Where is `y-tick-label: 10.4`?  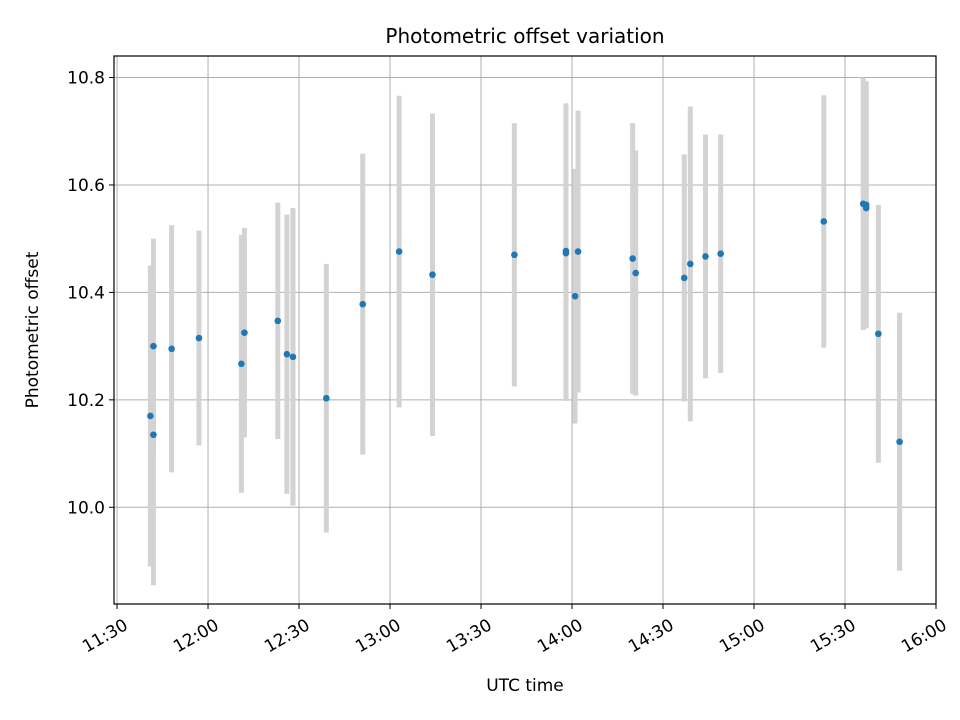 y-tick-label: 10.4 is located at coordinates (86, 293).